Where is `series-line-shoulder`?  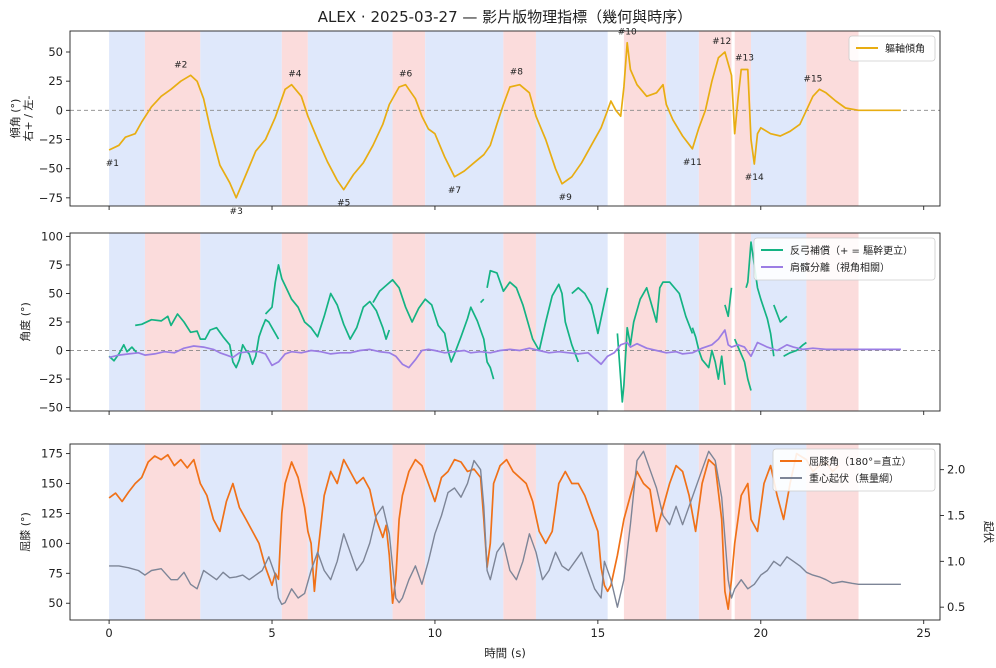 series-line-shoulder is located at coordinates (504, 349).